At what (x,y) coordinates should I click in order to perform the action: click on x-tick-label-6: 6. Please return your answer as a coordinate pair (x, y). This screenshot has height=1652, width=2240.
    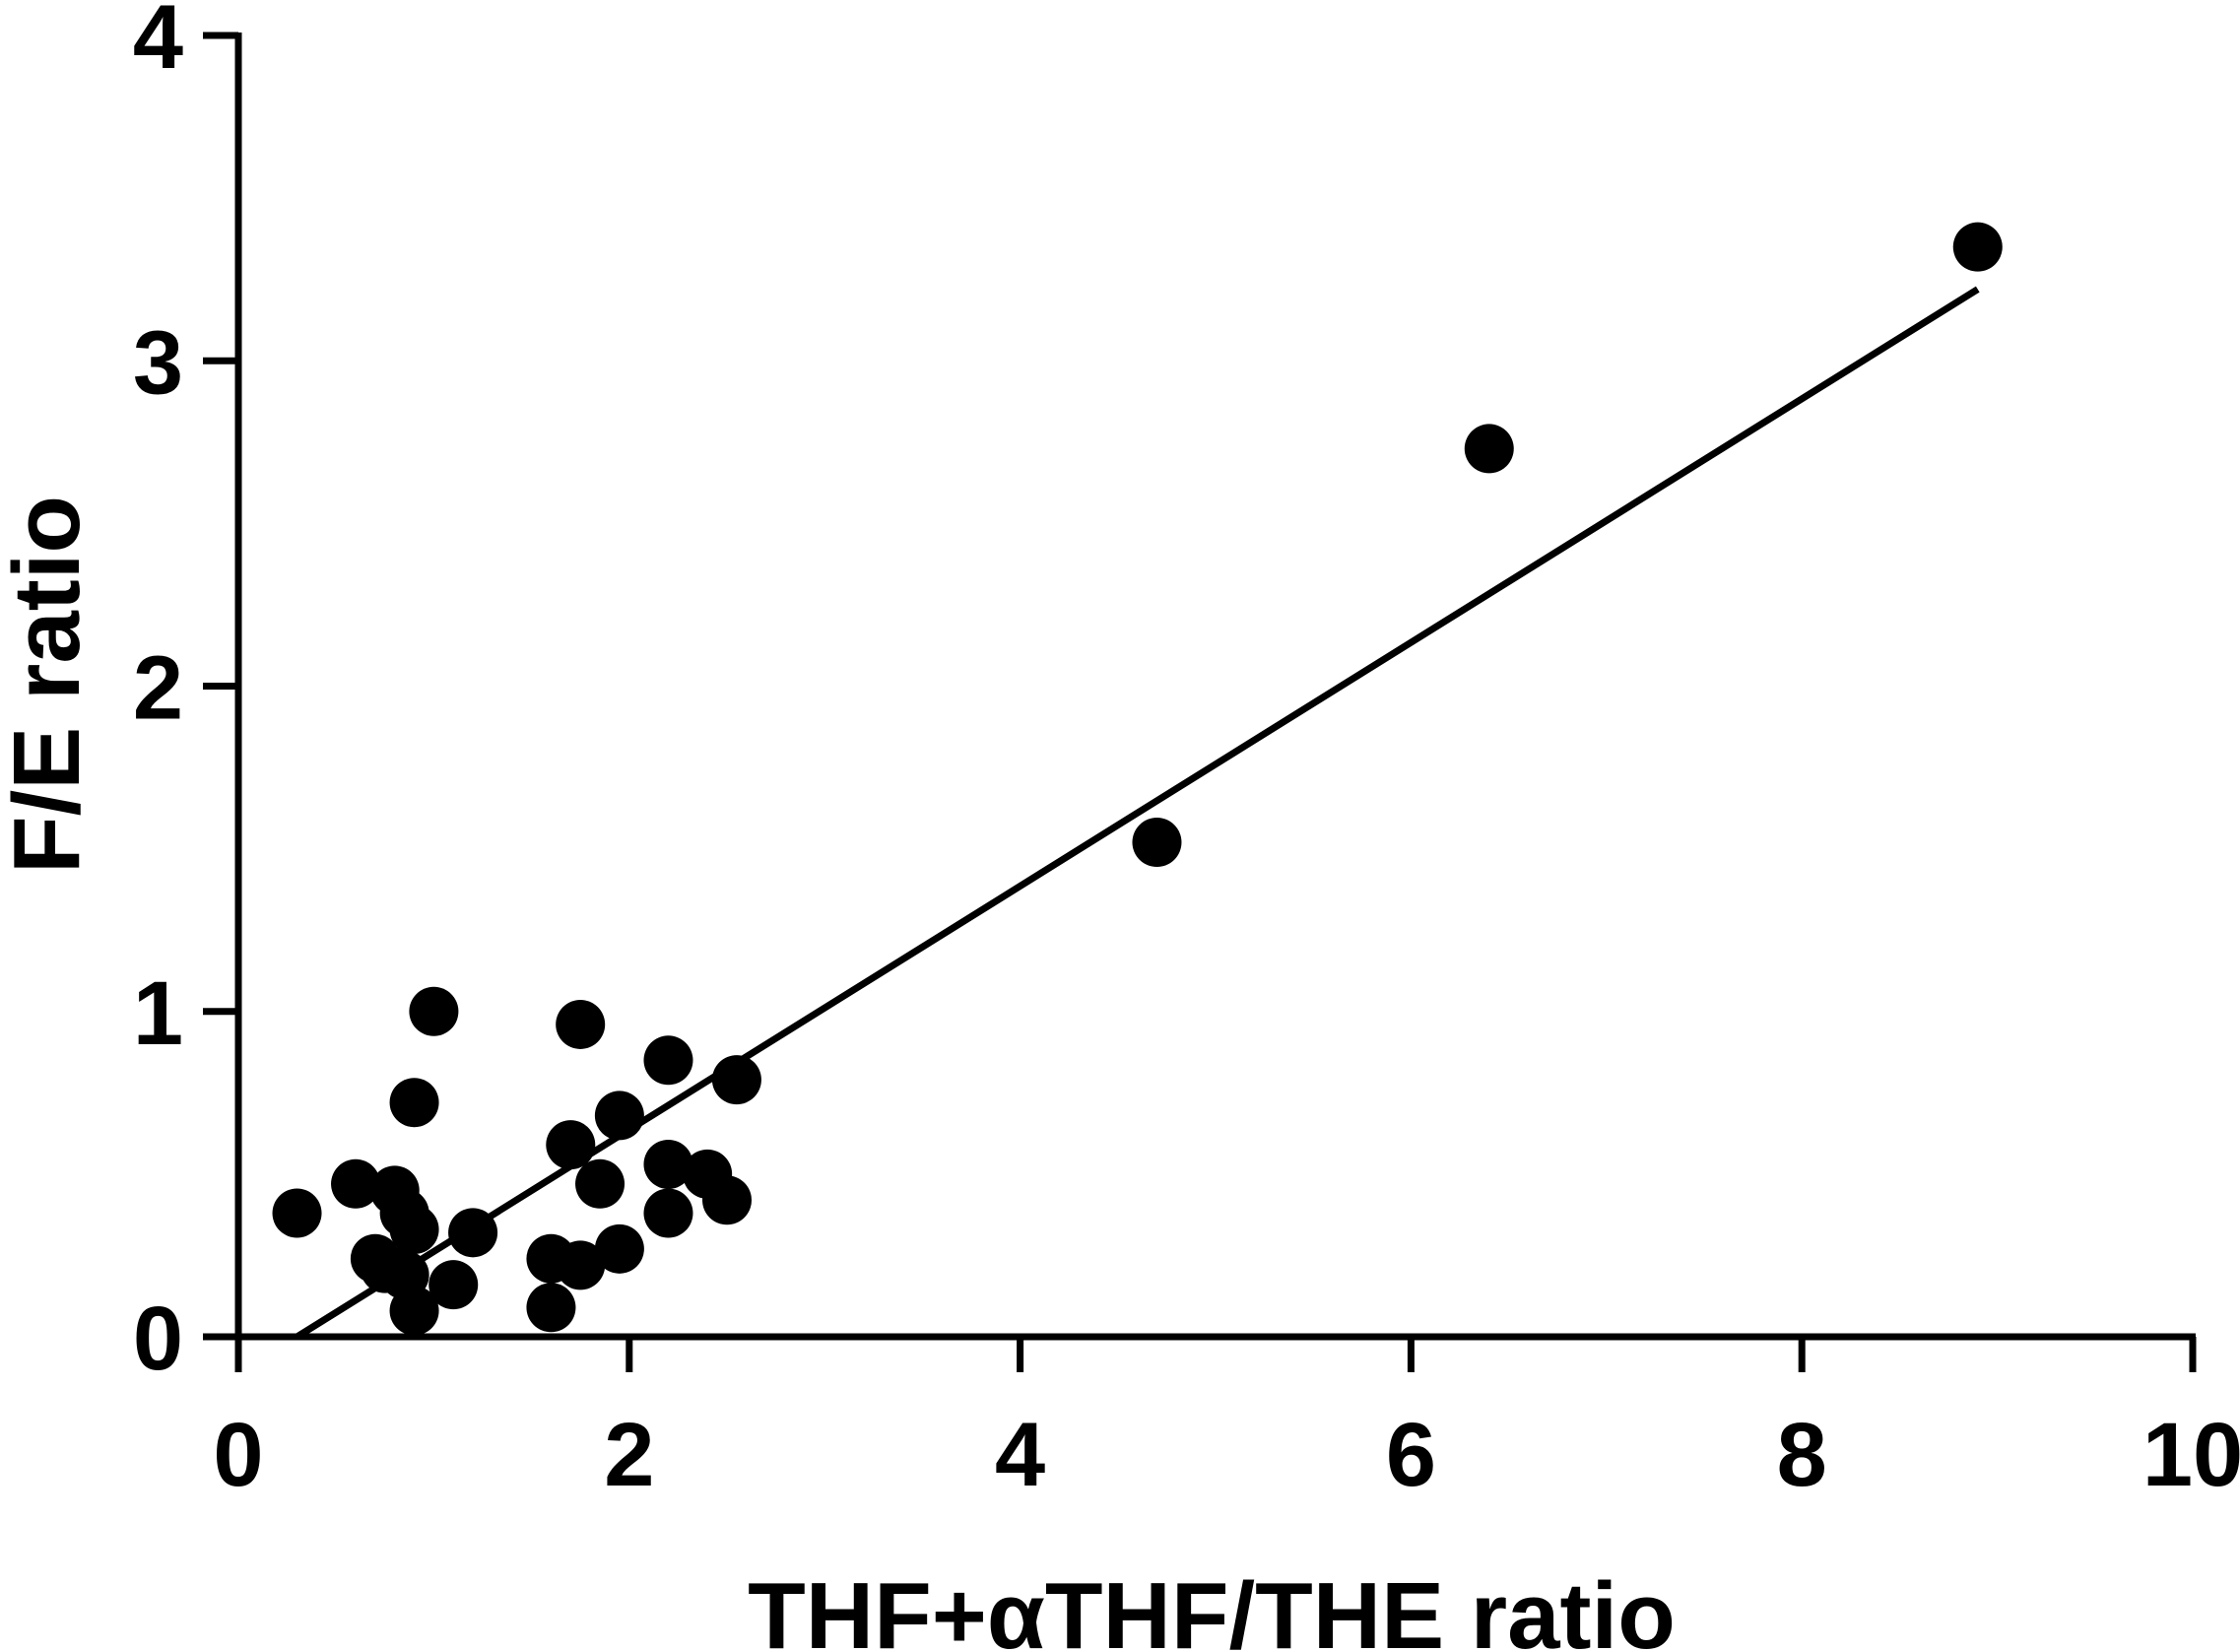
    Looking at the image, I should click on (1411, 1455).